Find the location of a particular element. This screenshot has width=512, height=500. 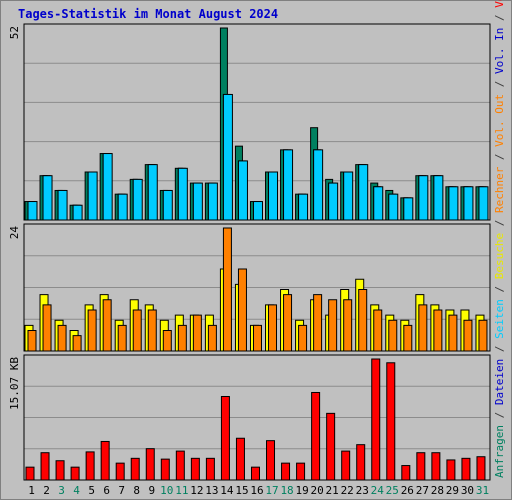

x-tick-label-day-30: 30 is located at coordinates (467, 490).